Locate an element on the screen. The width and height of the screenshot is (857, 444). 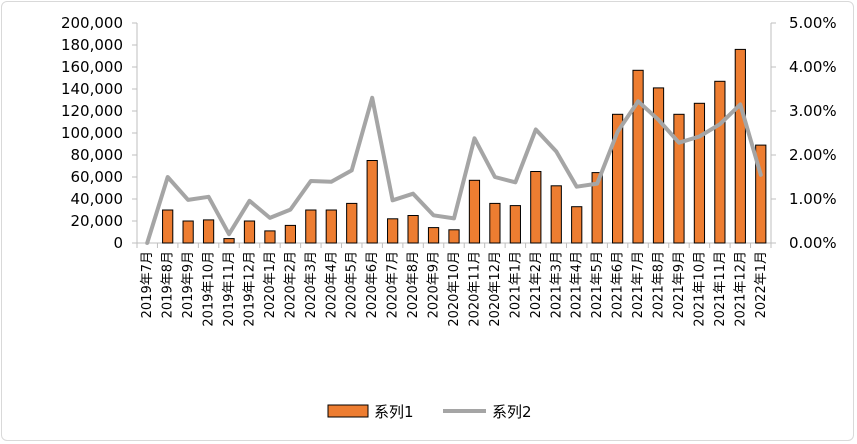
x-tick-label: 2020年9月 is located at coordinates (434, 284).